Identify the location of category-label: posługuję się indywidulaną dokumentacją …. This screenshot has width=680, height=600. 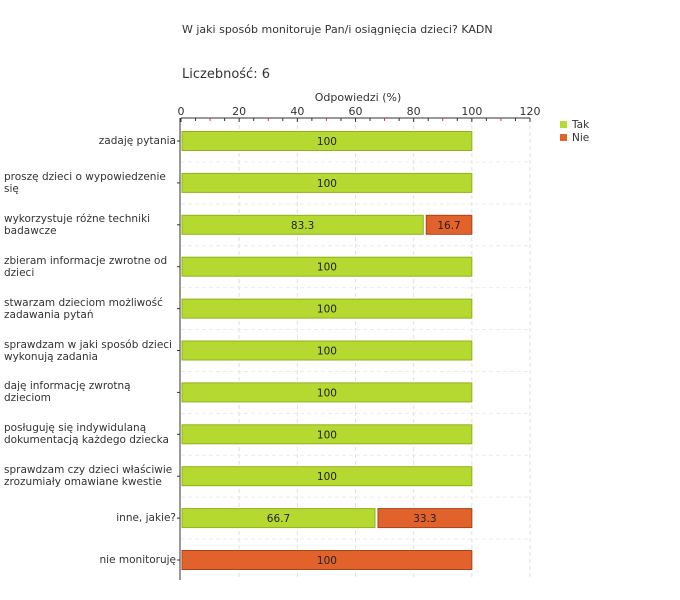
(86, 434).